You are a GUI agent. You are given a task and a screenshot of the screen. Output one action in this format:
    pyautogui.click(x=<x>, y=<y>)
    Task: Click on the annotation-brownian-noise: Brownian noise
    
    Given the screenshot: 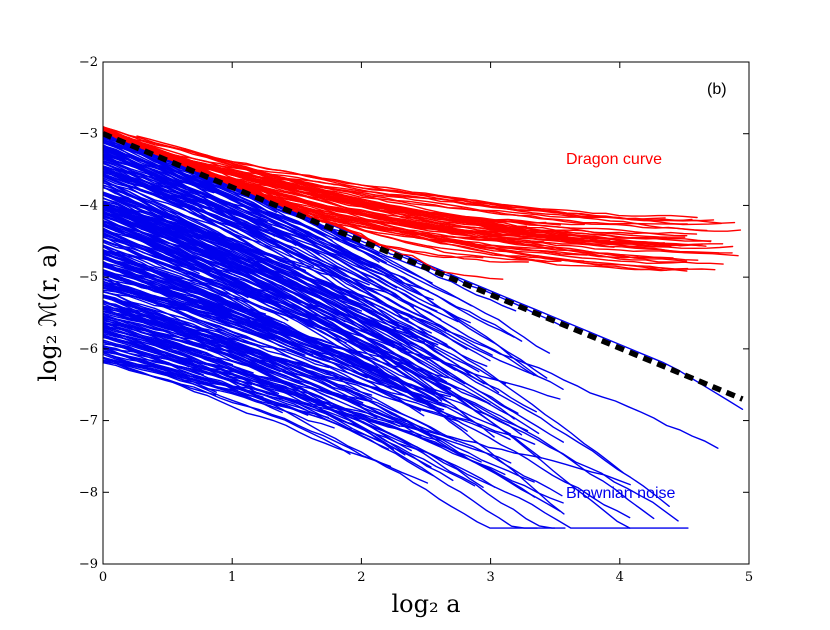 What is the action you would take?
    pyautogui.click(x=621, y=493)
    